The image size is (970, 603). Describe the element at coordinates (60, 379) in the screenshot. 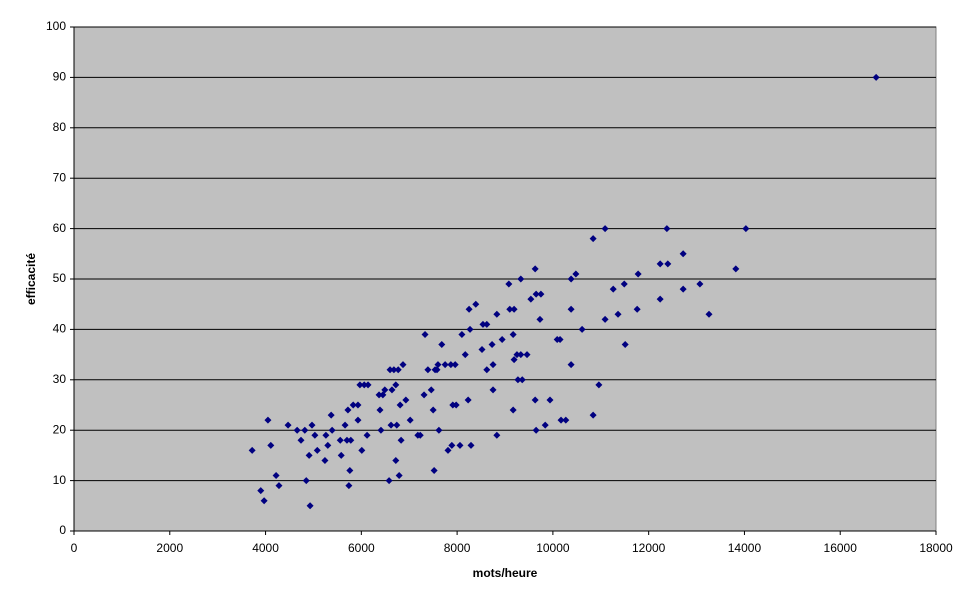

I see `y-tick-label: 30` at that location.